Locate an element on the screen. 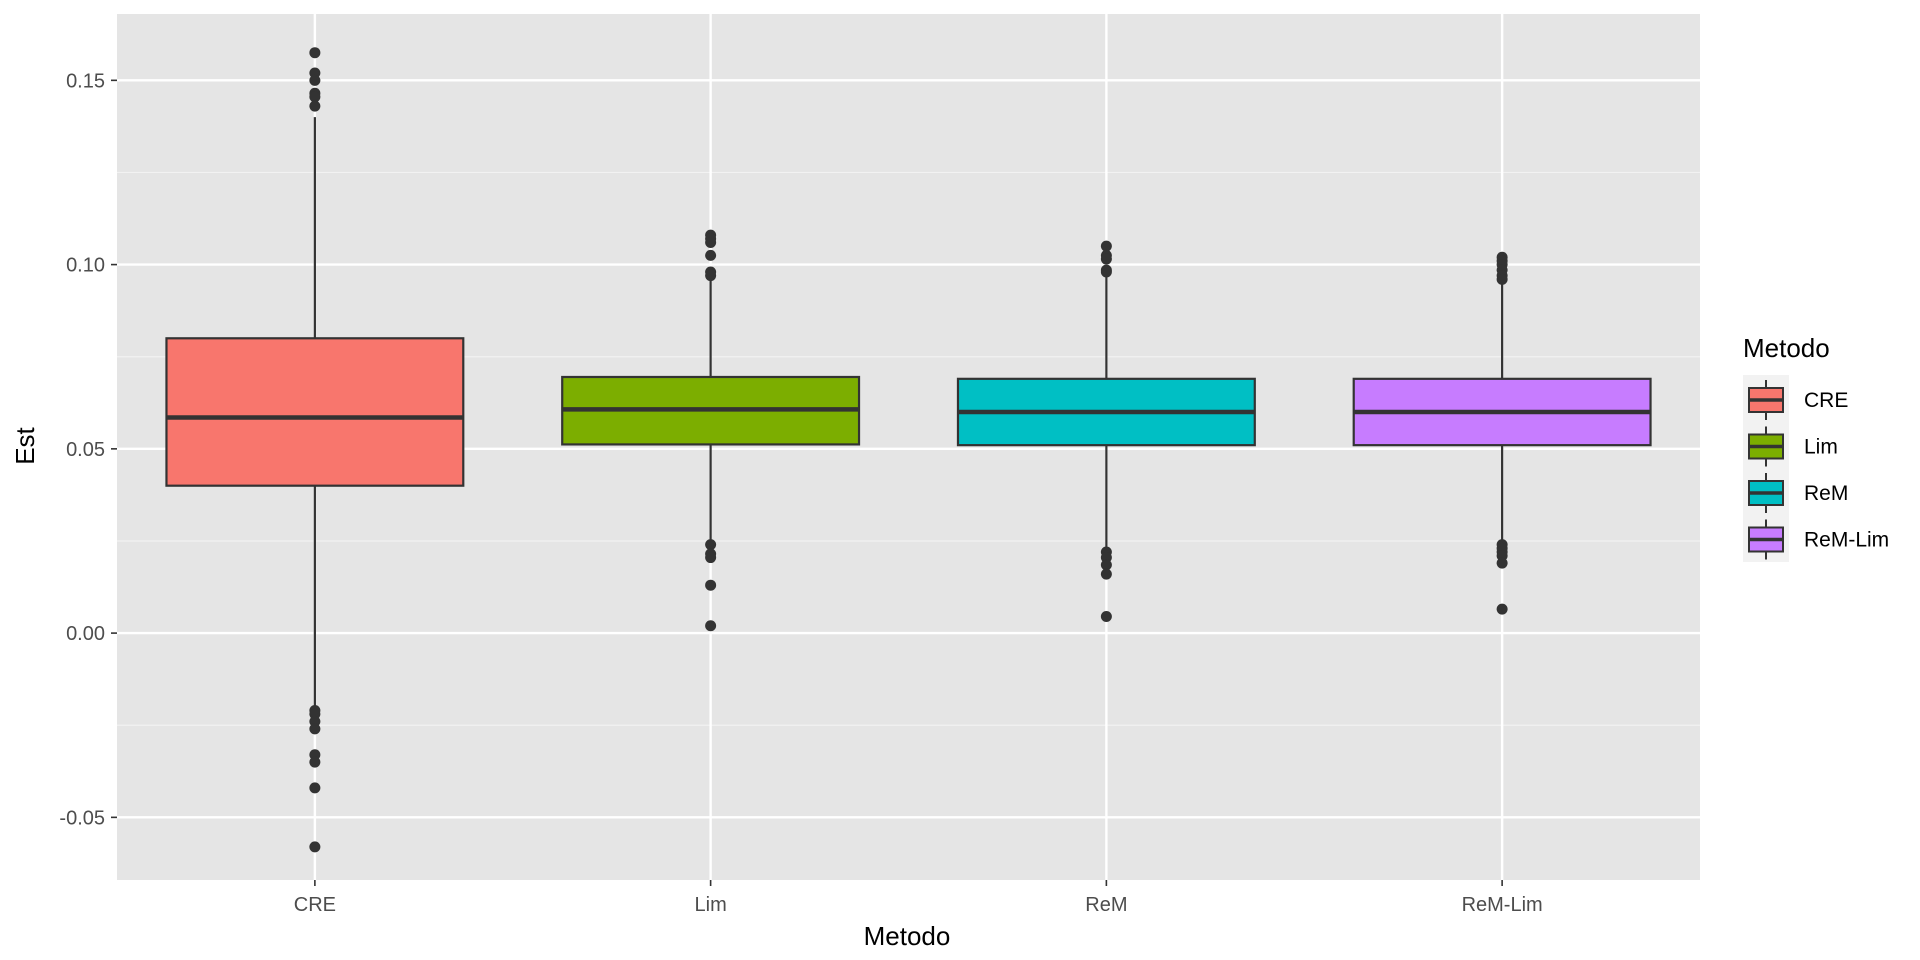 The height and width of the screenshot is (960, 1920). y-axis: -0.05 0.00 0.05 0.10 0.15 is located at coordinates (88, 449).